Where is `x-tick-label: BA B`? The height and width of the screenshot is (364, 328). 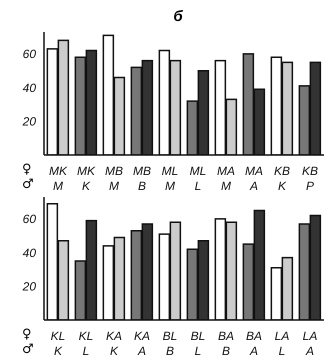 x-tick-label: BA B is located at coordinates (226, 343).